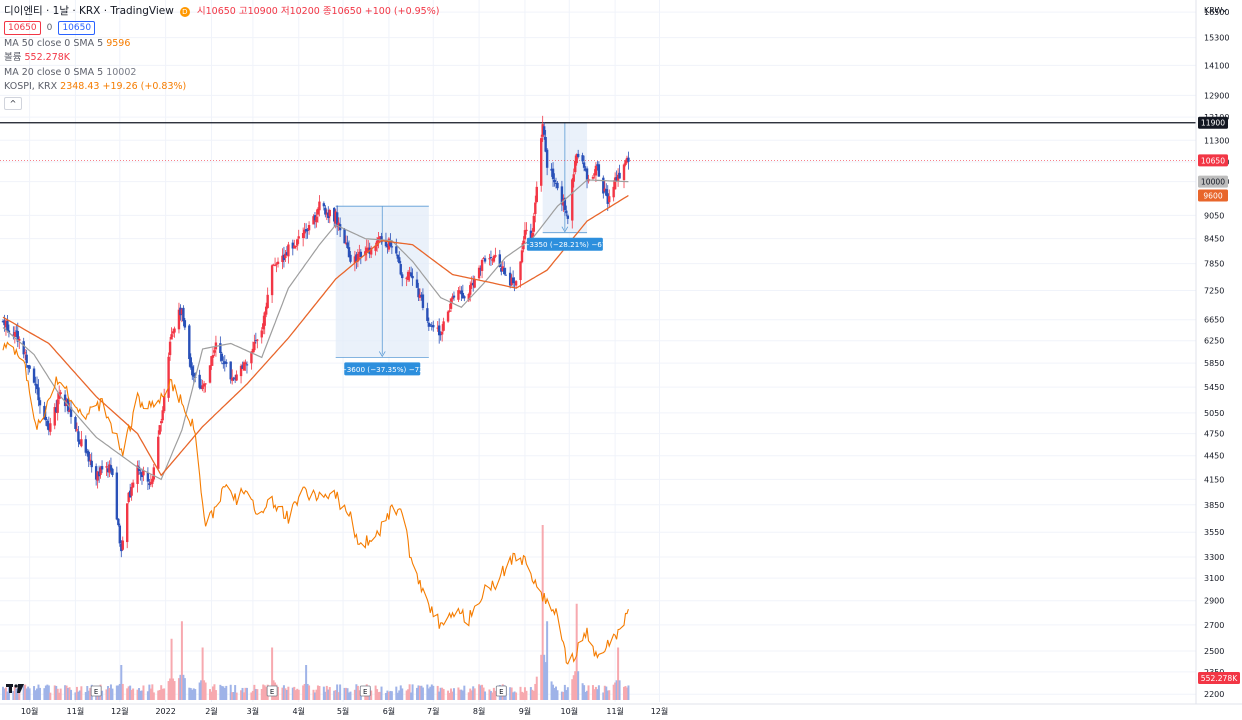 Image resolution: width=1242 pixels, height=720 pixels. I want to click on legend-ma50: MA 50 close 0 SMA 5 9596, so click(221, 44).